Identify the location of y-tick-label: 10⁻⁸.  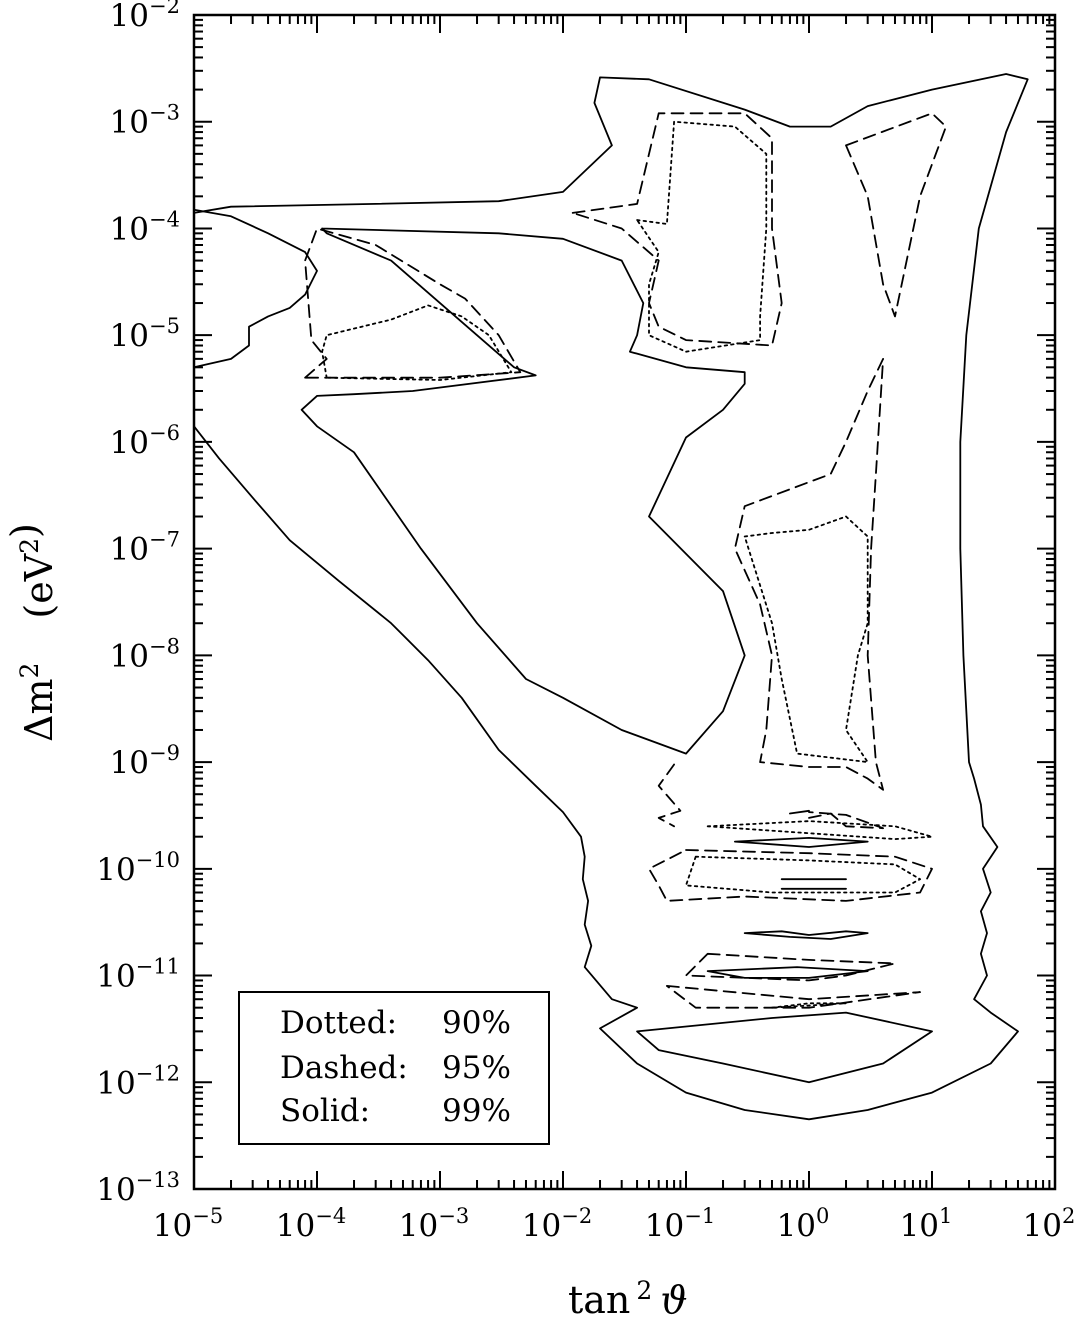
(145, 654).